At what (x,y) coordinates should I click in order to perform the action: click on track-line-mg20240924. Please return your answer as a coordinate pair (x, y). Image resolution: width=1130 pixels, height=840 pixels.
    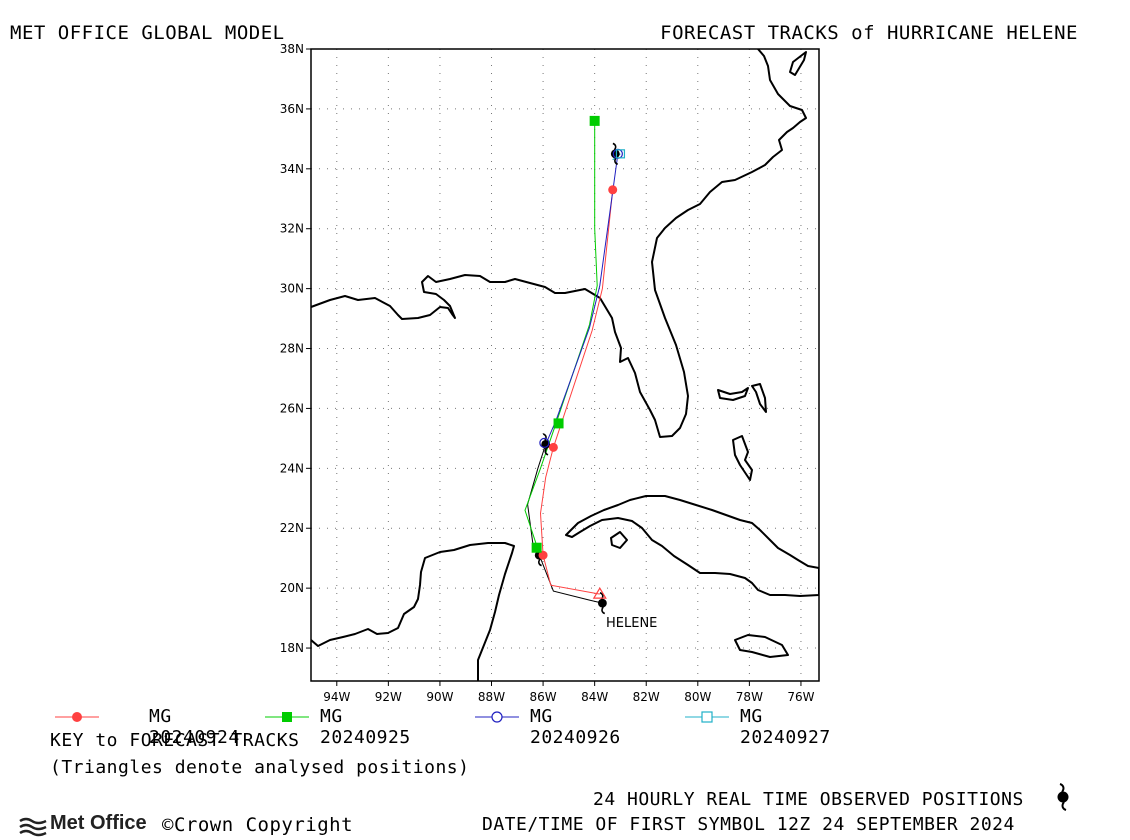
    Looking at the image, I should click on (576, 392).